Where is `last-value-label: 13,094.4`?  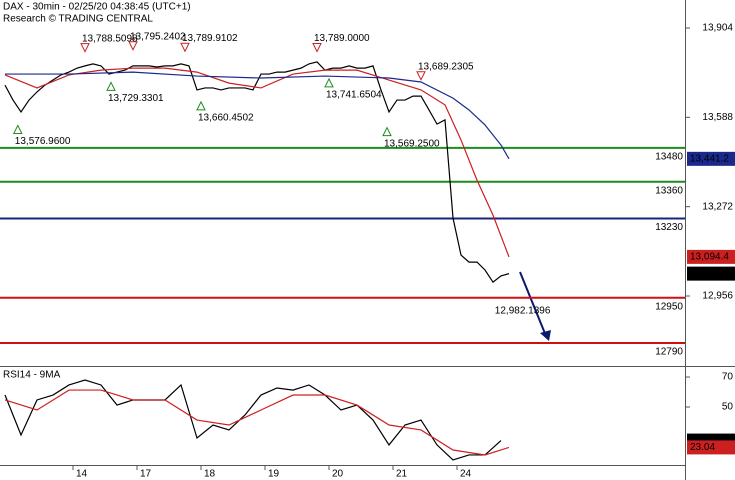
last-value-label: 13,094.4 is located at coordinates (709, 257).